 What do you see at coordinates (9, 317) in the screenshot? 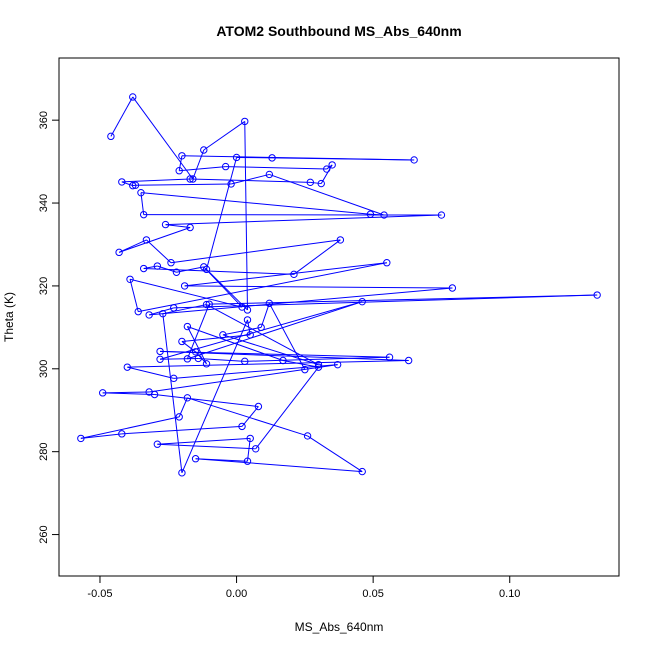
I see `y-axis-label: Theta (K)` at bounding box center [9, 317].